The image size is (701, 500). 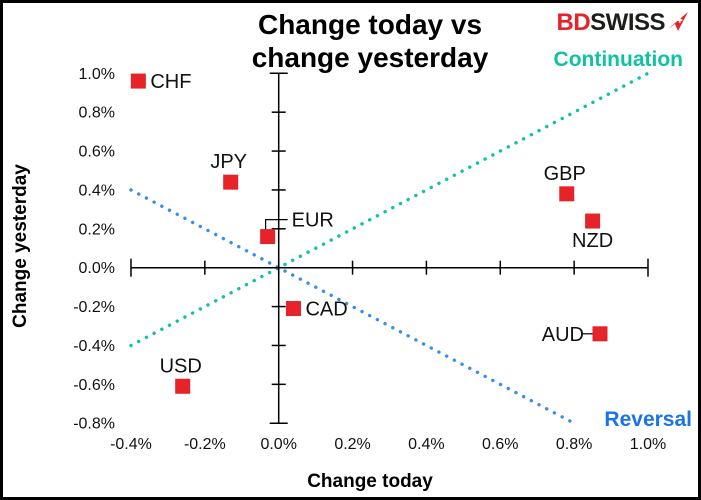 I want to click on continuation-label: Continuation, so click(x=618, y=59).